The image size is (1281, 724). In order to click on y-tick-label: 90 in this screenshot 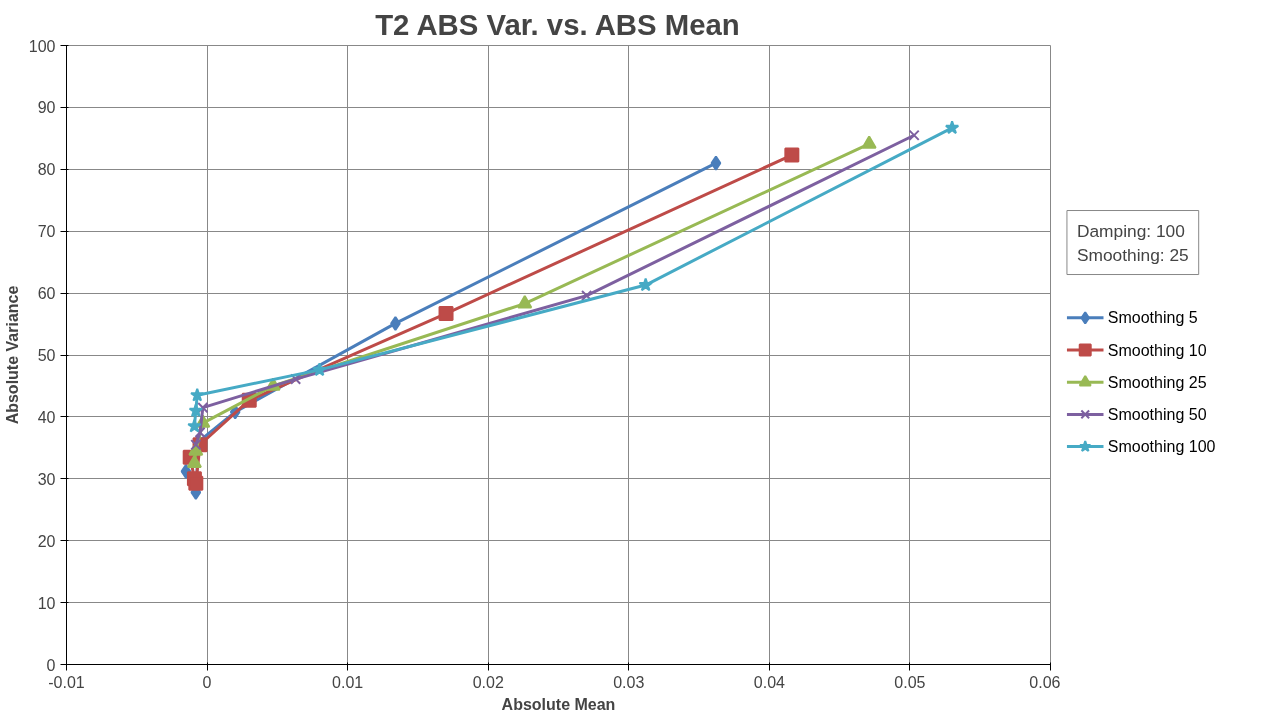, I will do `click(46, 108)`.